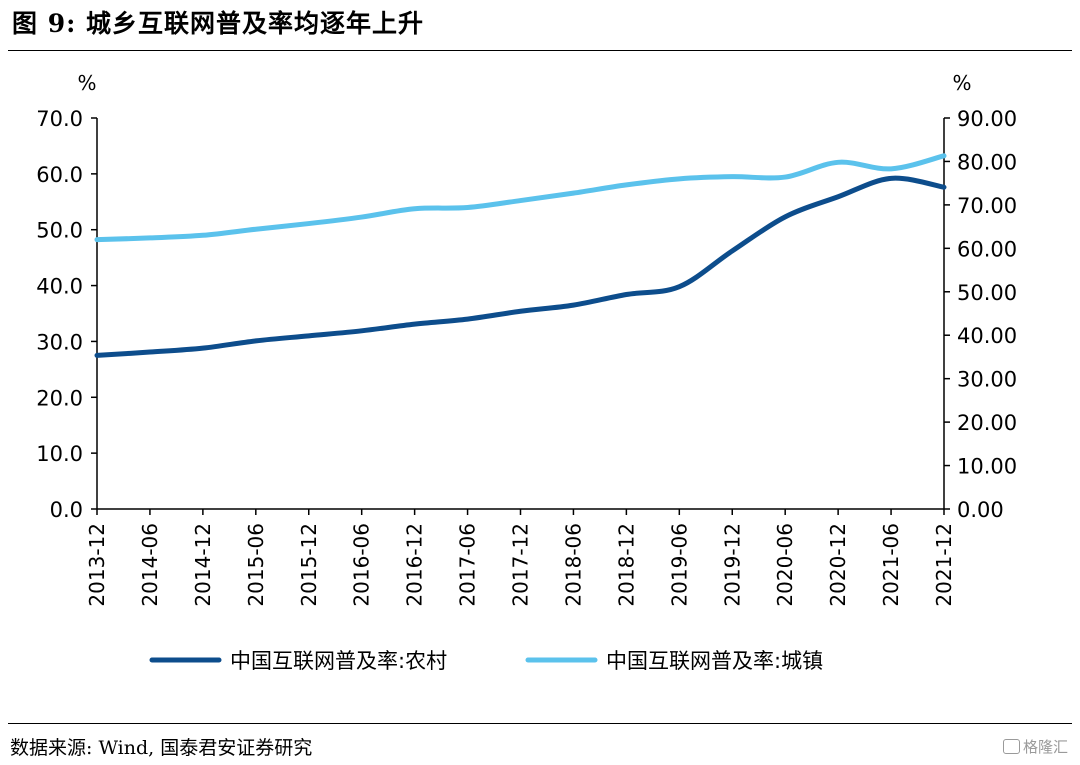 The image size is (1080, 765). I want to click on left-axis-tick-label: 60.0, so click(59, 175).